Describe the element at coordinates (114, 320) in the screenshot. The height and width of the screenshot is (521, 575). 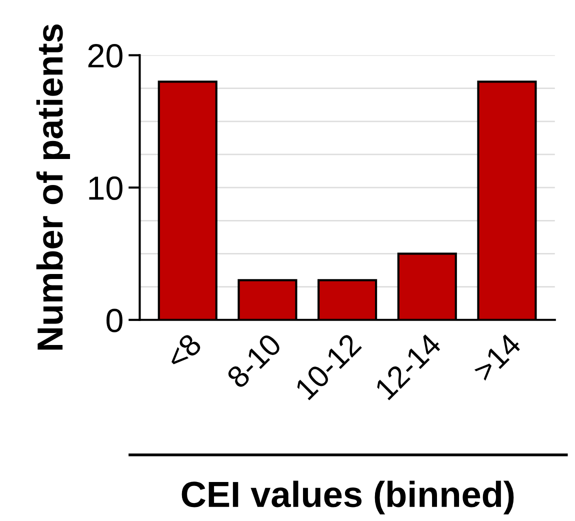
I see `y-tick-label: 0` at that location.